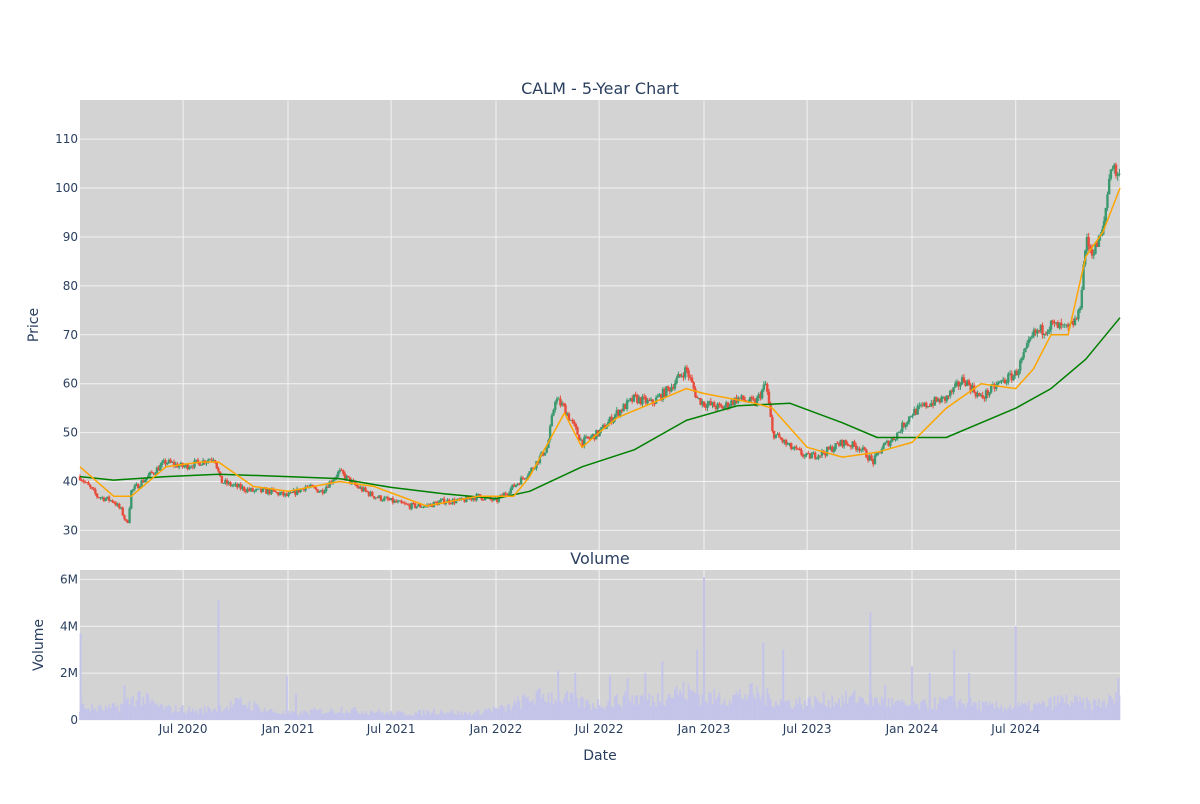  Describe the element at coordinates (807, 729) in the screenshot. I see `x-tick-label: Jul 2023` at that location.